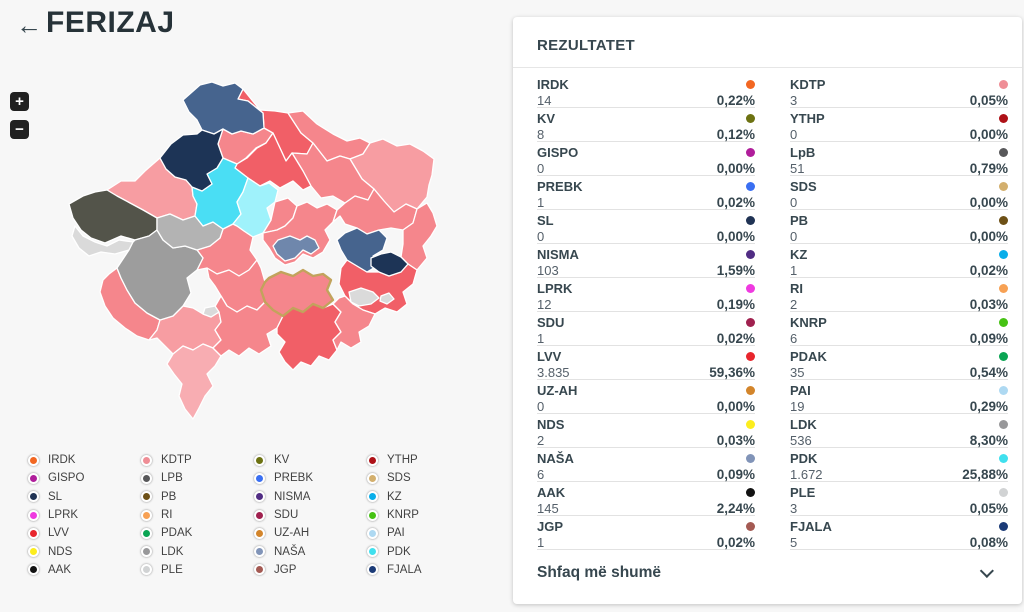  I want to click on result-entry: KV 8 0,12%, so click(646, 125).